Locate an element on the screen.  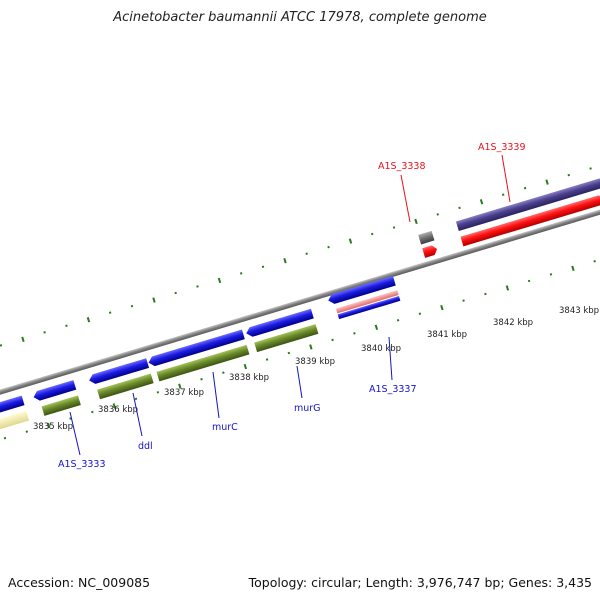
feature-murc-cds is located at coordinates (196, 348).